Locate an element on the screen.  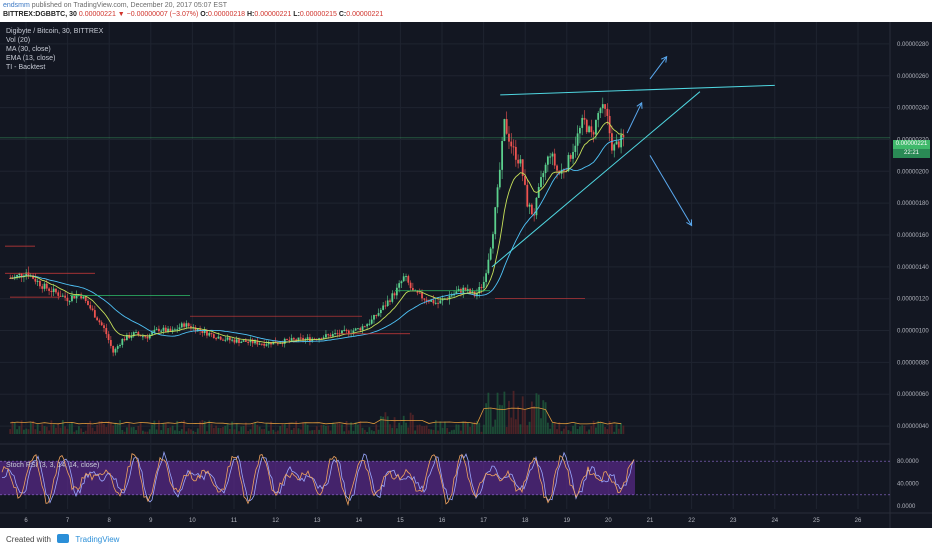
stoch-tick-label: 40.0000 is located at coordinates (908, 485).